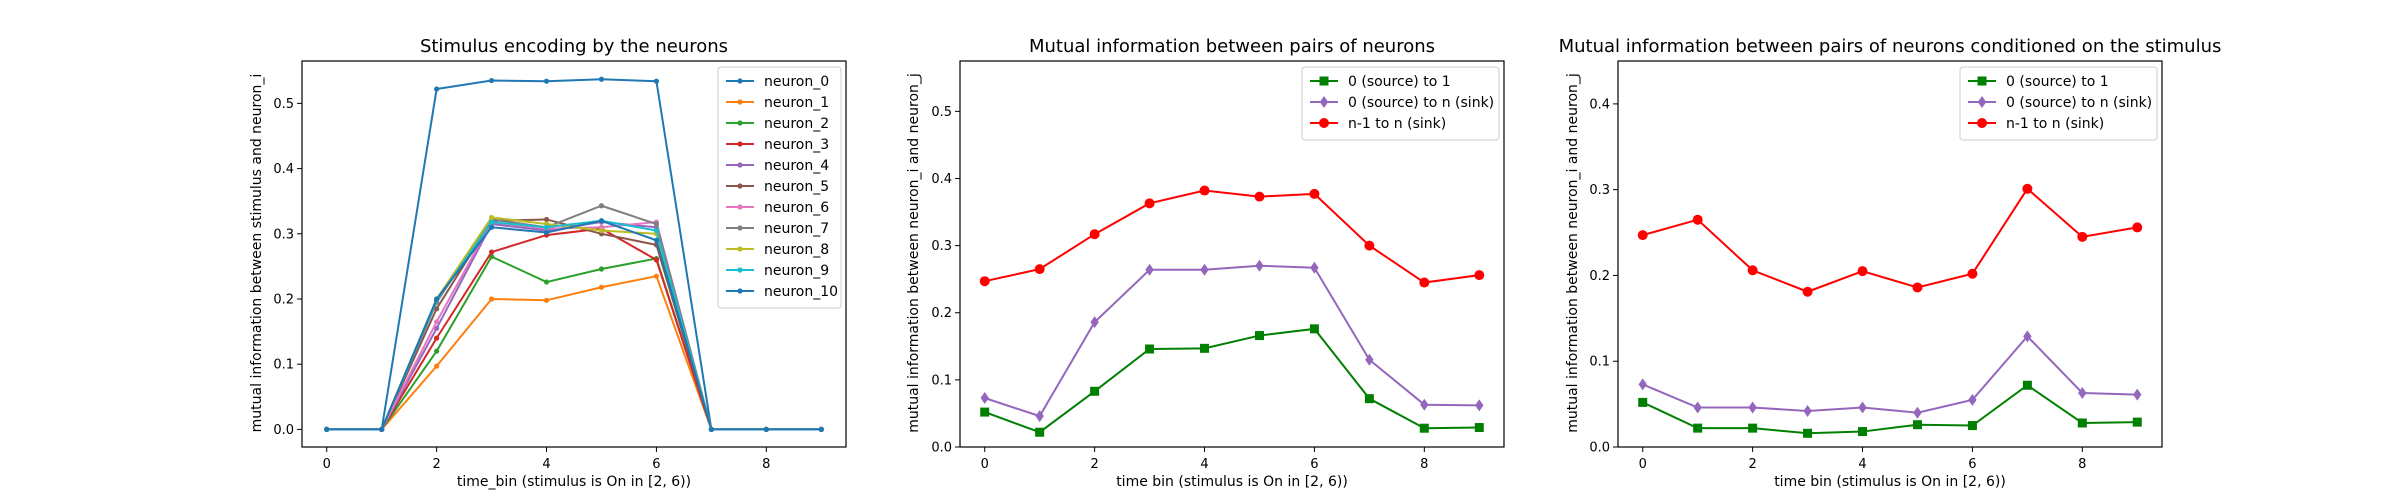 This screenshot has height=500, width=2400. I want to click on x-axis-label: time bin (stimulus is On in [2, 6)), so click(1232, 482).